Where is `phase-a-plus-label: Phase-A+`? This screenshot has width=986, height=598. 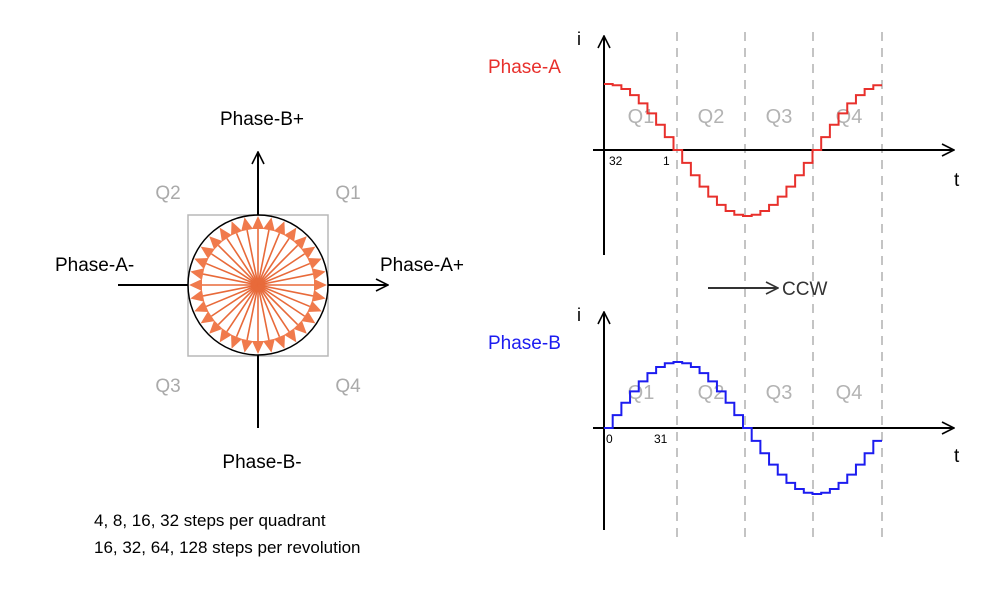
phase-a-plus-label: Phase-A+ is located at coordinates (422, 265).